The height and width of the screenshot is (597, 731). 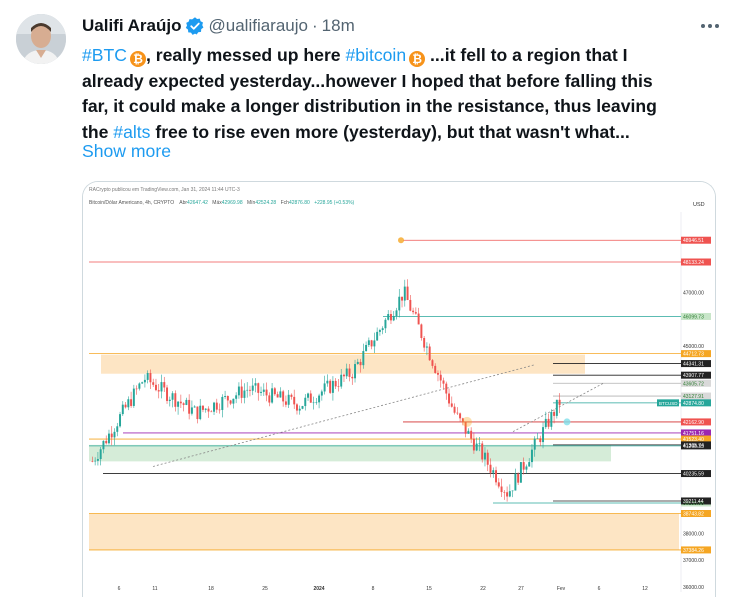 I want to click on author-name: Ualifi Araújo, so click(x=132, y=25).